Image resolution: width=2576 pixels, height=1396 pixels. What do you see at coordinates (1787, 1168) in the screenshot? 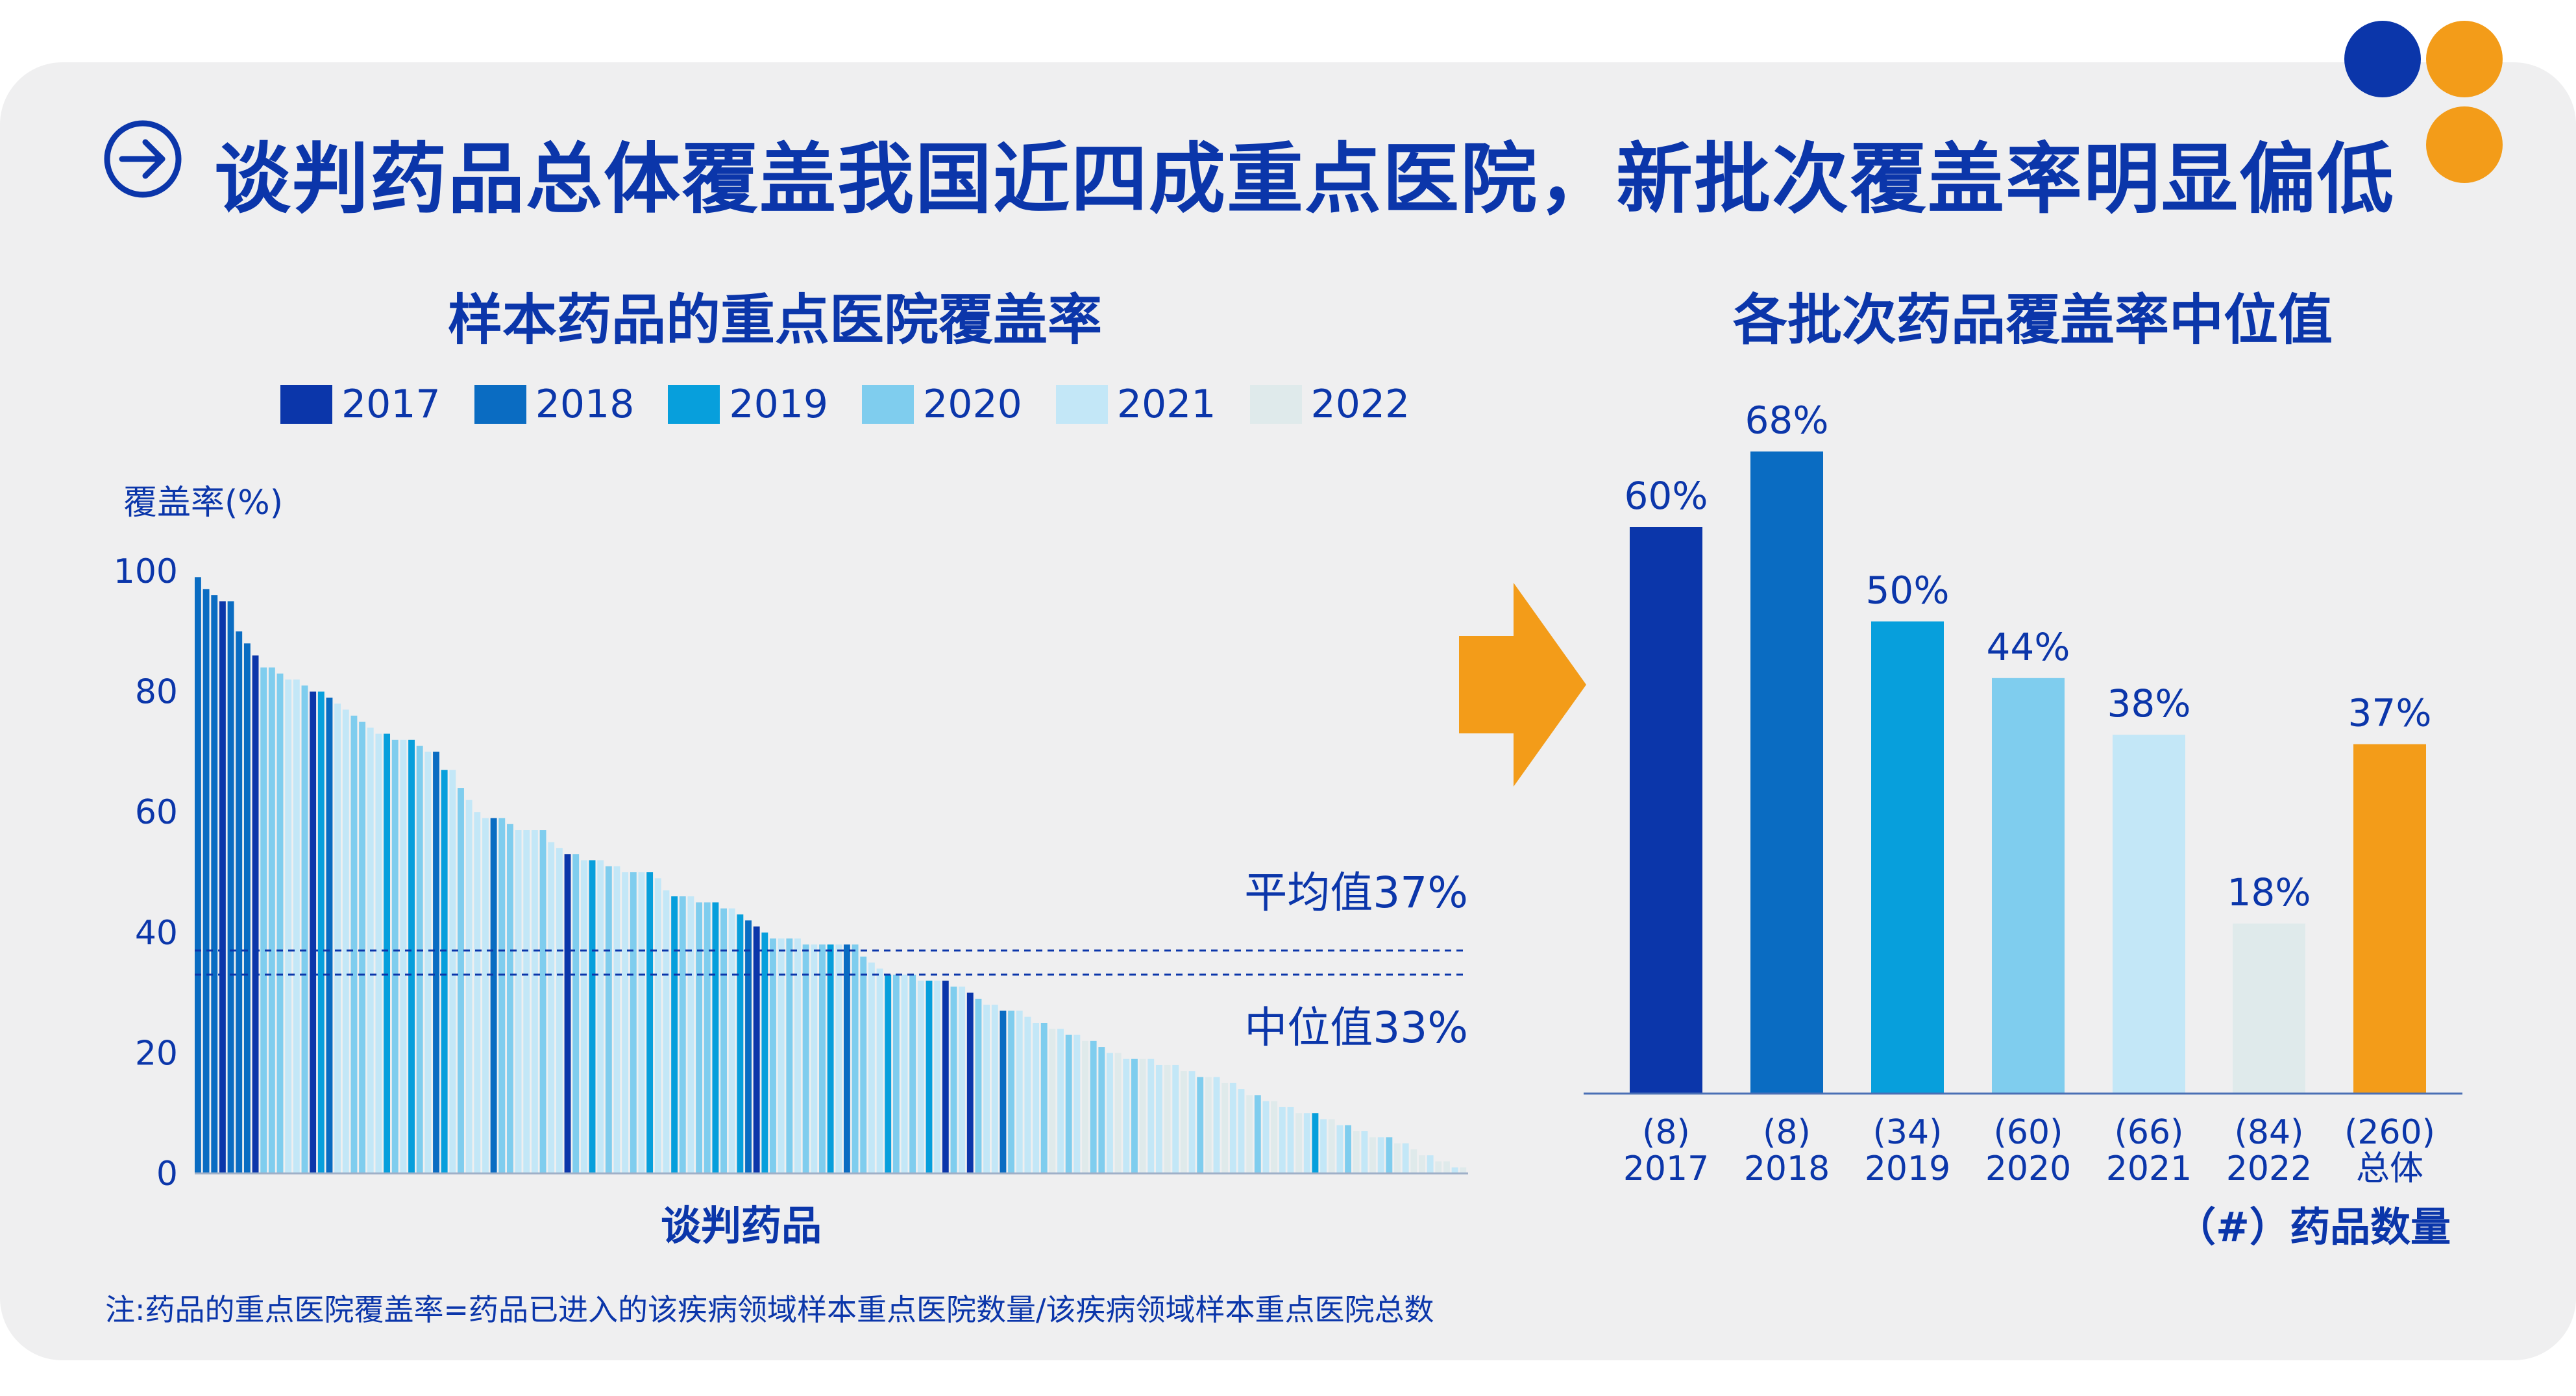
I see `x-category-label: 2018` at bounding box center [1787, 1168].